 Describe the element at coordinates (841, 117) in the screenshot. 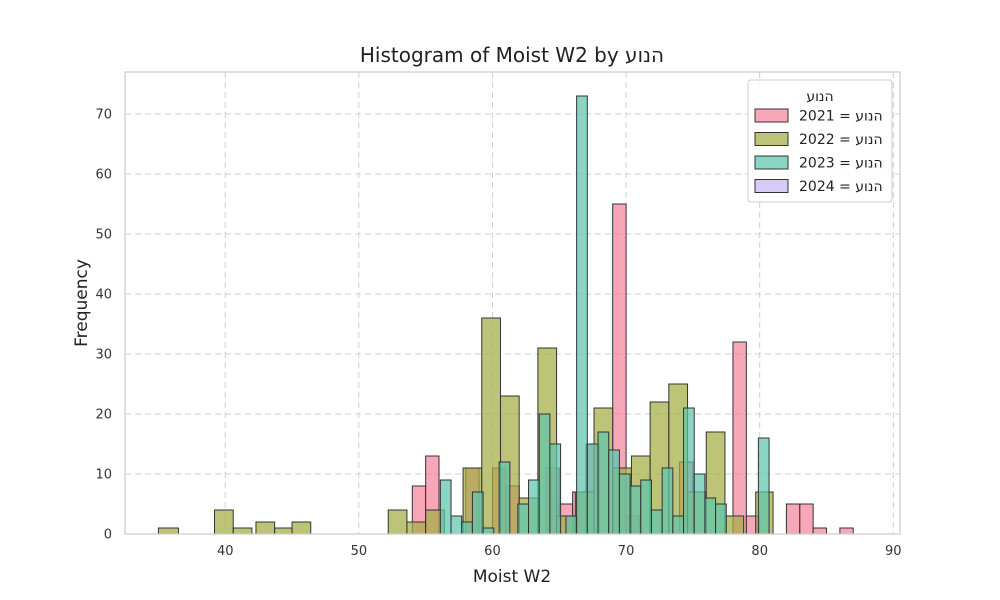

I see `legend-entry-label: הנוע = 2021` at that location.